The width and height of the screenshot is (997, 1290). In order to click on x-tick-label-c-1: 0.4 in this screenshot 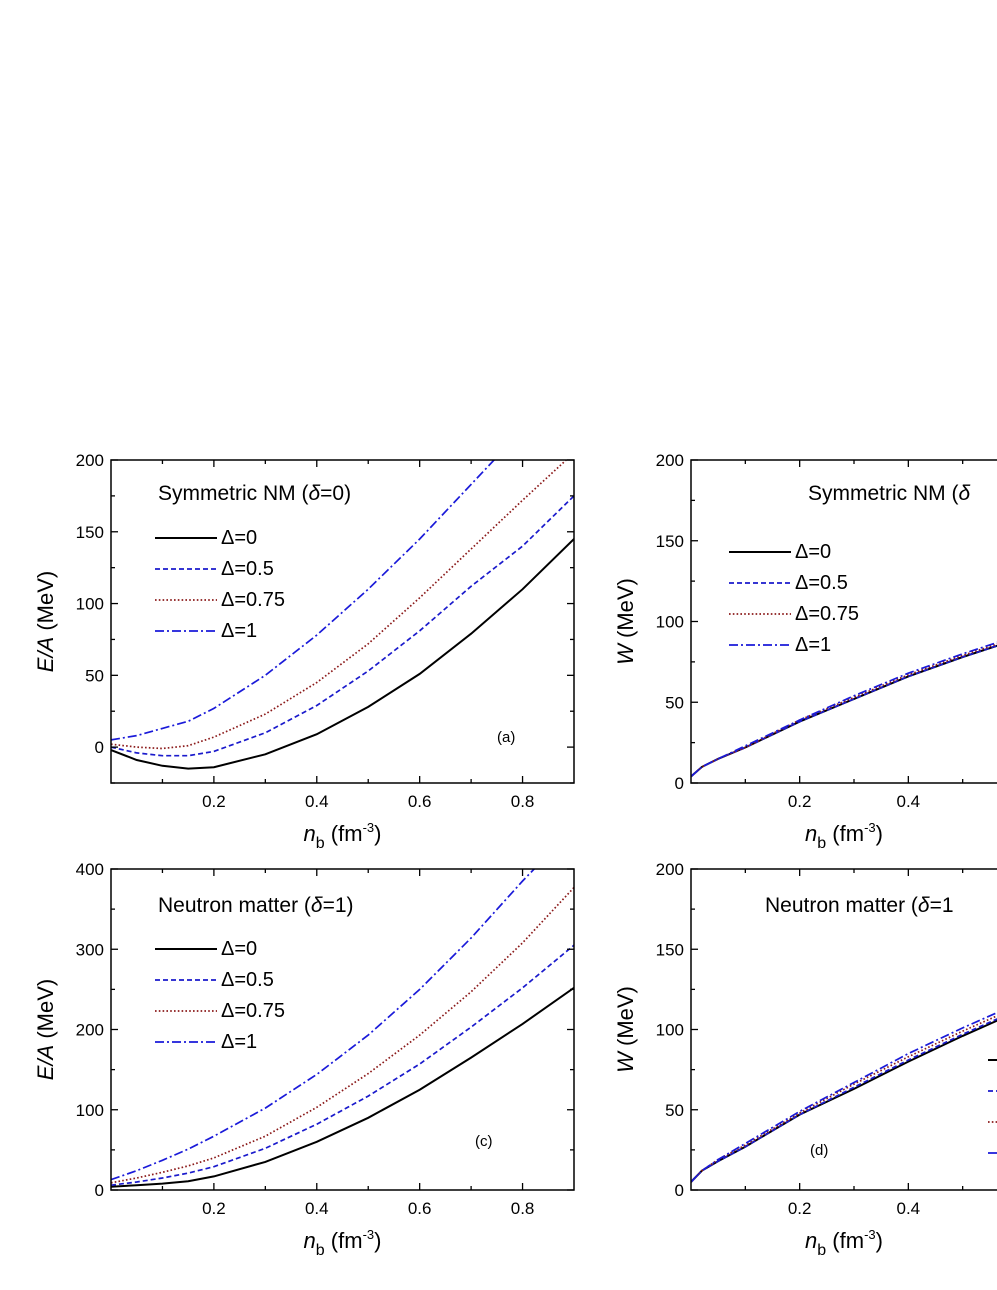, I will do `click(317, 1208)`.